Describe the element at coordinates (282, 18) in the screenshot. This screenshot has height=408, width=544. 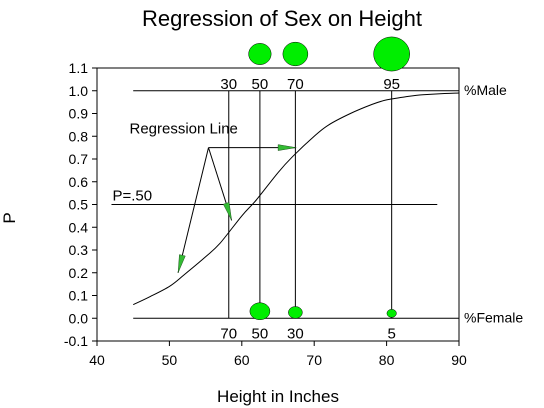
I see `chart-title: Regression of Sex on Height` at that location.